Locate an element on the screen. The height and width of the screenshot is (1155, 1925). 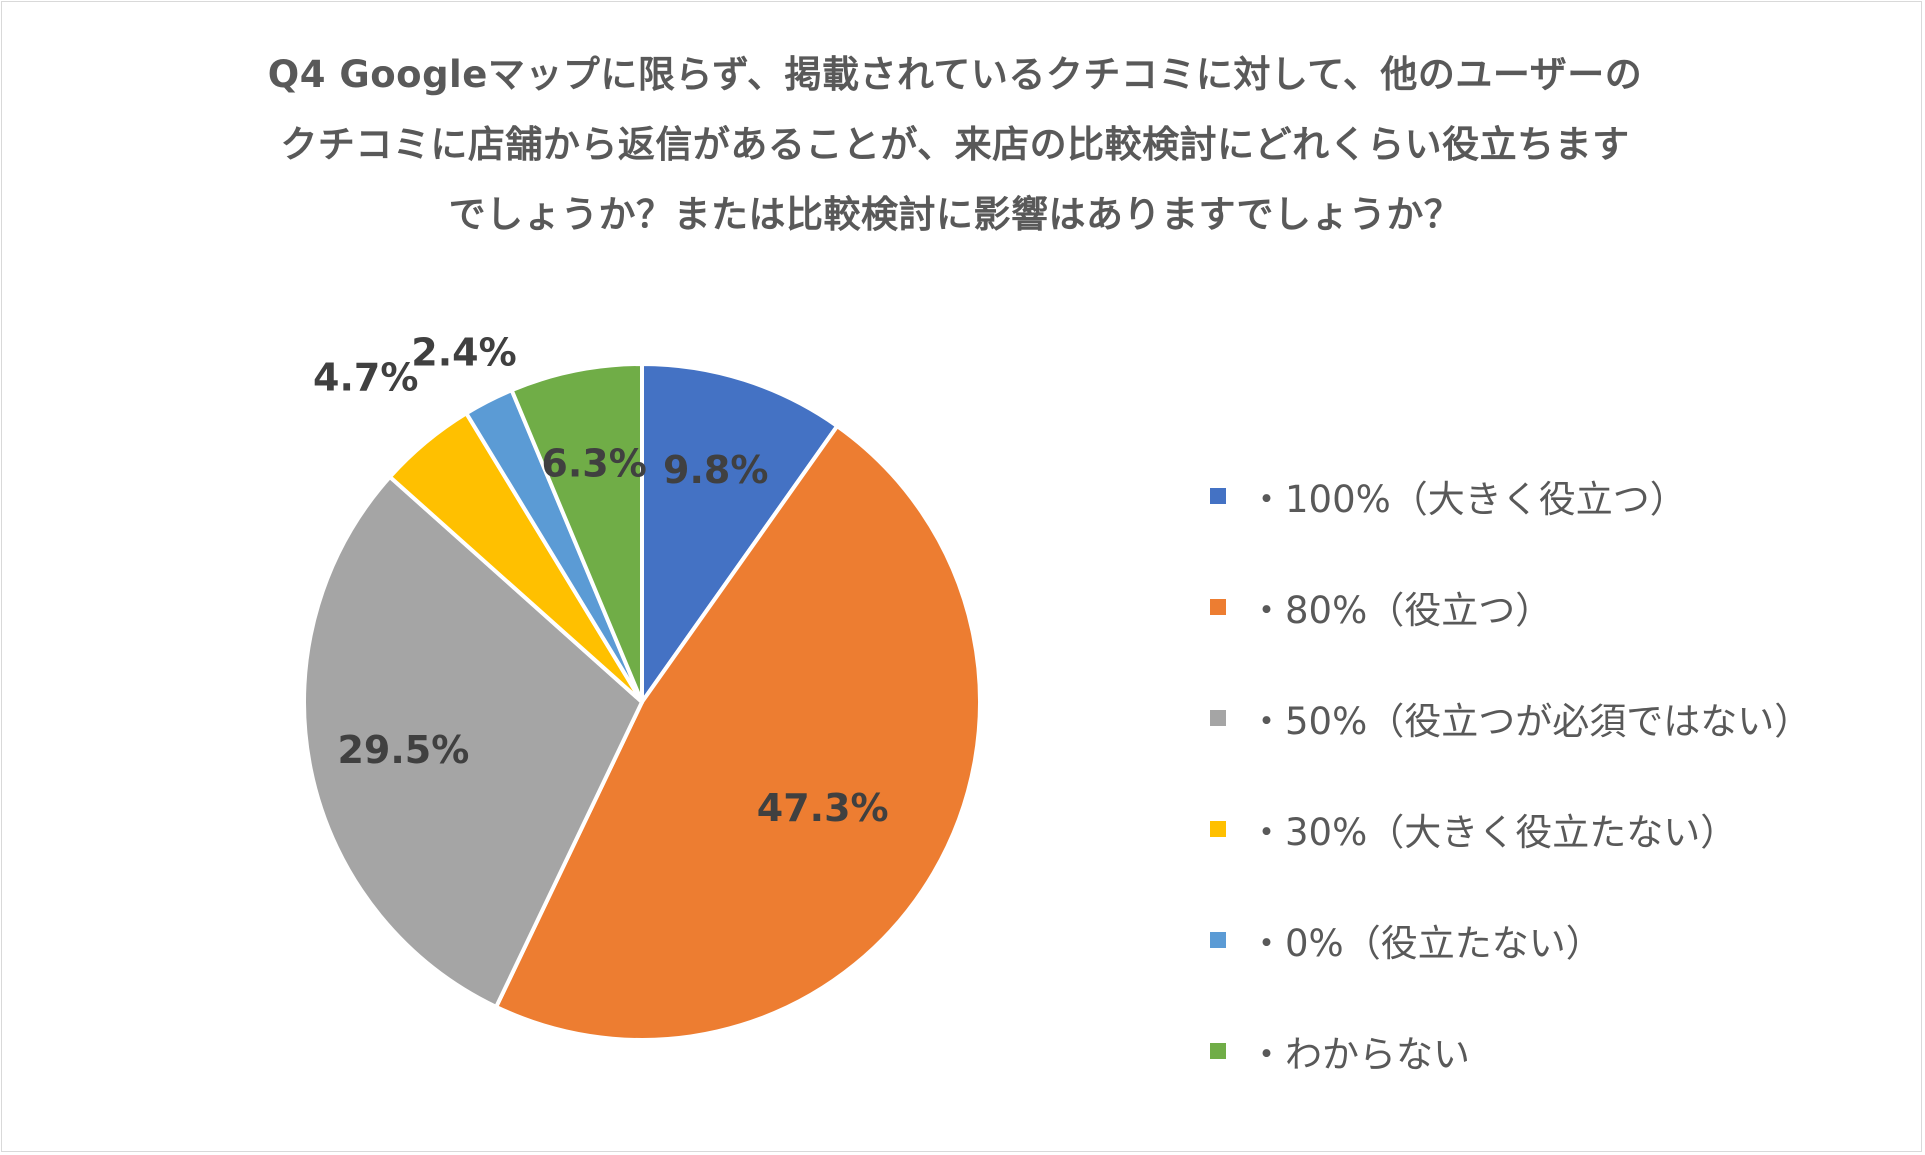
chart-title-line-2: クチコミに店舗から返信があることが、来店の比較検討にどれくらい役立ちます is located at coordinates (955, 144).